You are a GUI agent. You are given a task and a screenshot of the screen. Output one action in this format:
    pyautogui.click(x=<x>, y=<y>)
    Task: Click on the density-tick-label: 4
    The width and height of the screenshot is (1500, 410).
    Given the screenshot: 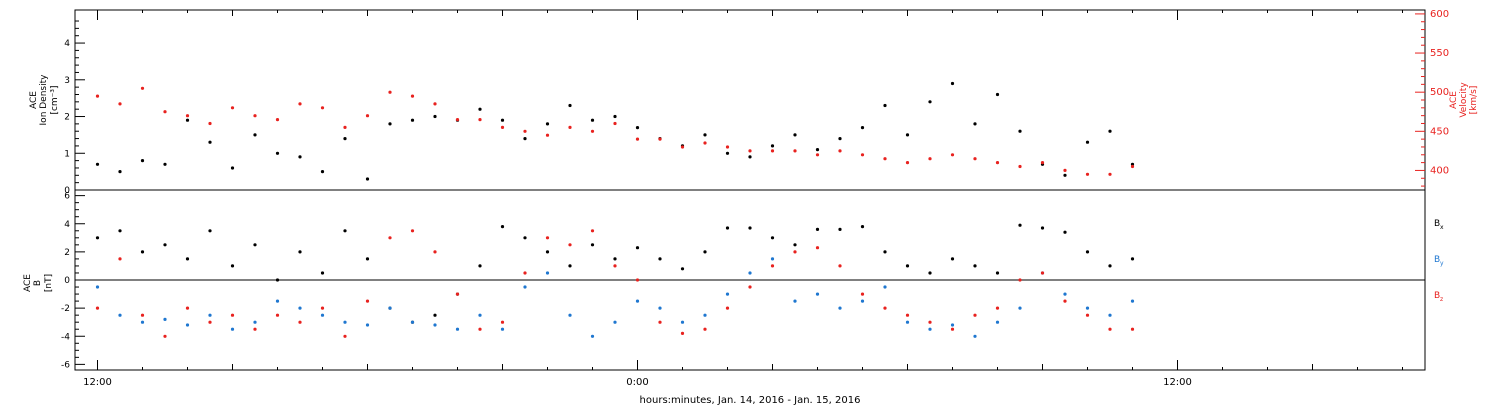 What is the action you would take?
    pyautogui.click(x=67, y=44)
    